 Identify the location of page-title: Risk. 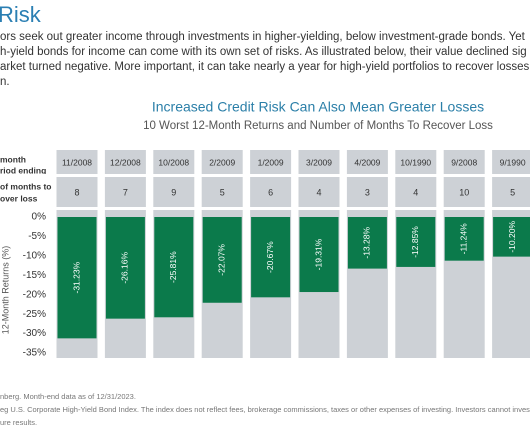
(21, 14).